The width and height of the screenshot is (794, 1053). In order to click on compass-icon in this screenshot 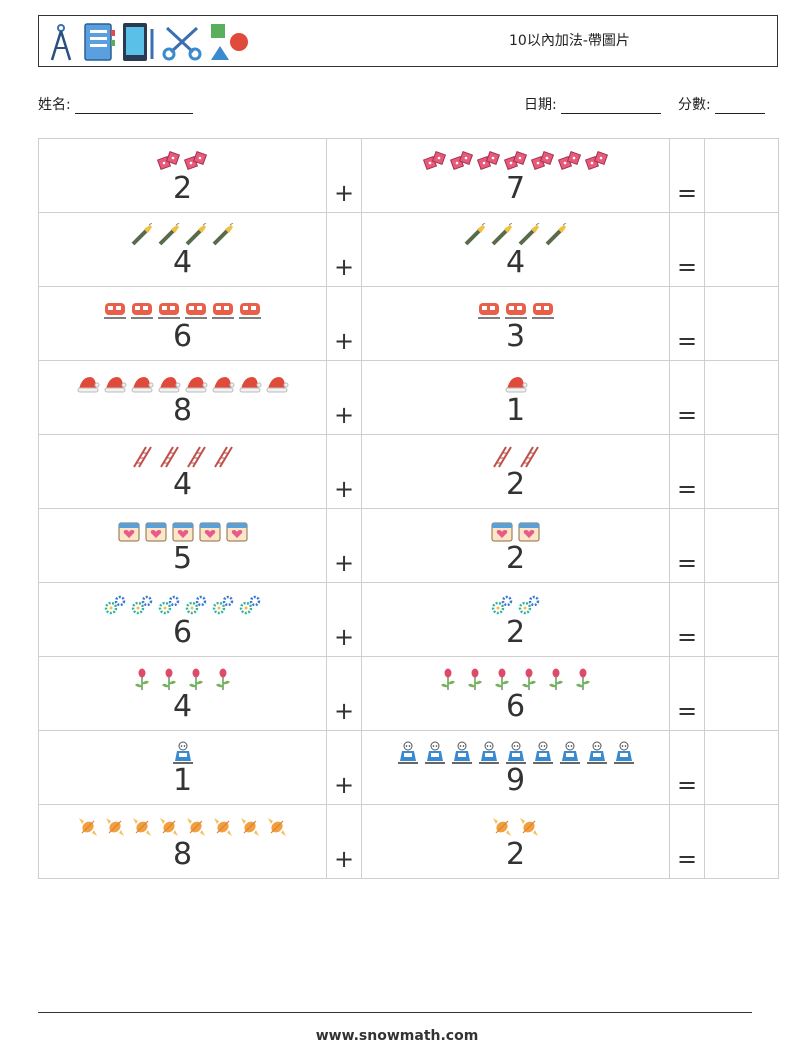, I will do `click(61, 42)`.